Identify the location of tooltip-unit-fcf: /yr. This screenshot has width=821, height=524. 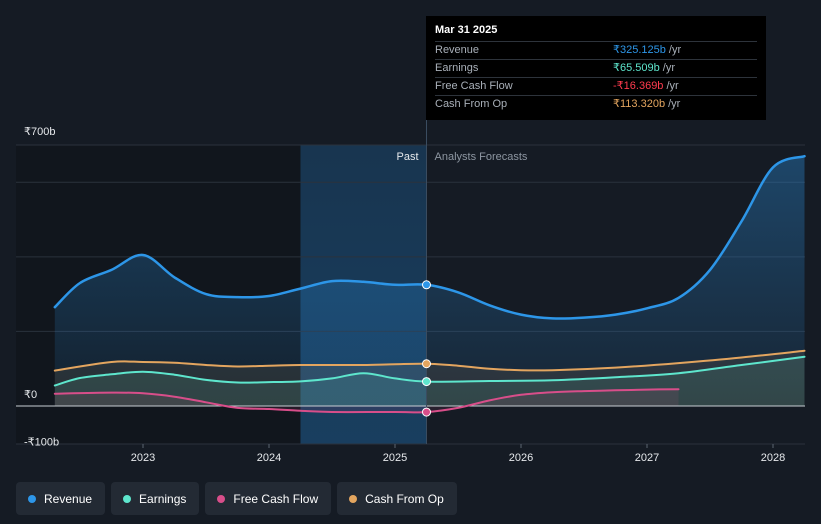
(672, 86).